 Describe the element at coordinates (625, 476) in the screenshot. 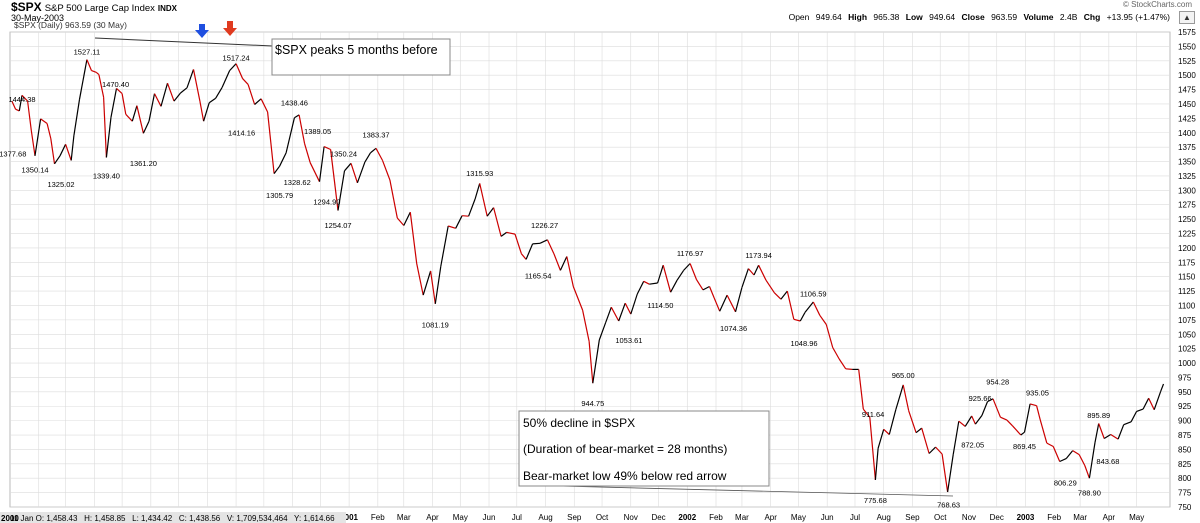

I see `decline-low: Bear-market low 49% below red arrow` at that location.